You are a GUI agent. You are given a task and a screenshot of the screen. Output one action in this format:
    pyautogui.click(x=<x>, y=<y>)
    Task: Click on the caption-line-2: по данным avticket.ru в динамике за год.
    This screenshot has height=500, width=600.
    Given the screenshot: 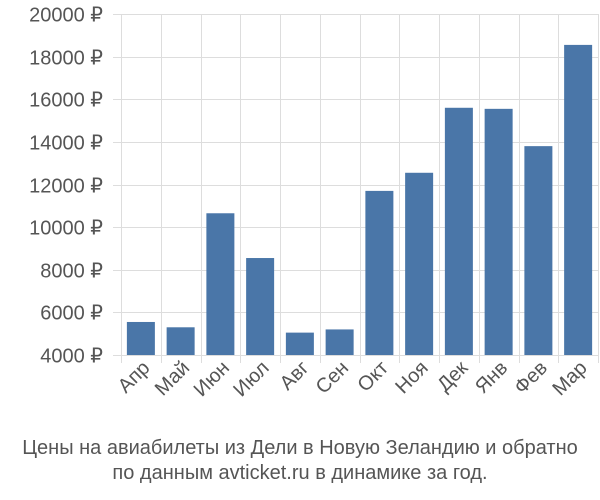 What is the action you would take?
    pyautogui.click(x=300, y=473)
    